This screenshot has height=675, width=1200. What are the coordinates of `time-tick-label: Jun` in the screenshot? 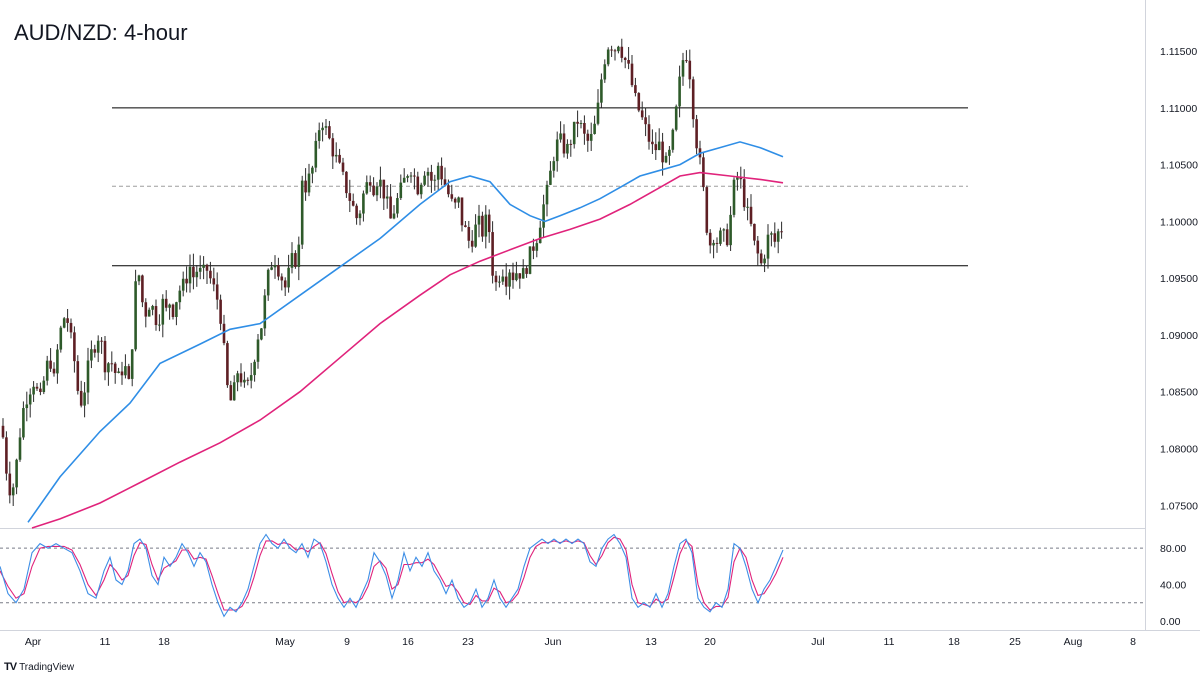 It's located at (553, 642).